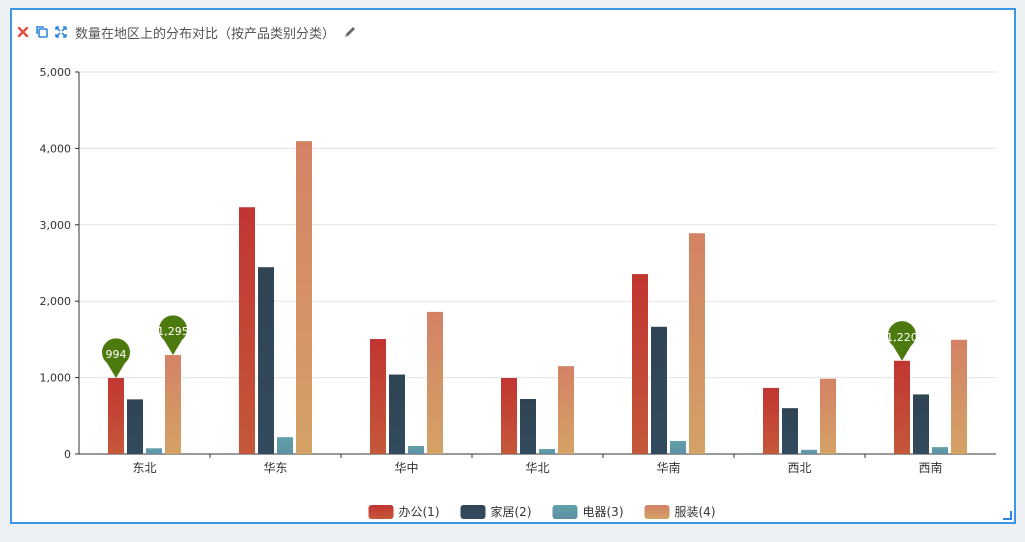 The width and height of the screenshot is (1025, 542). What do you see at coordinates (173, 331) in the screenshot?
I see `marker-label: 1,295` at bounding box center [173, 331].